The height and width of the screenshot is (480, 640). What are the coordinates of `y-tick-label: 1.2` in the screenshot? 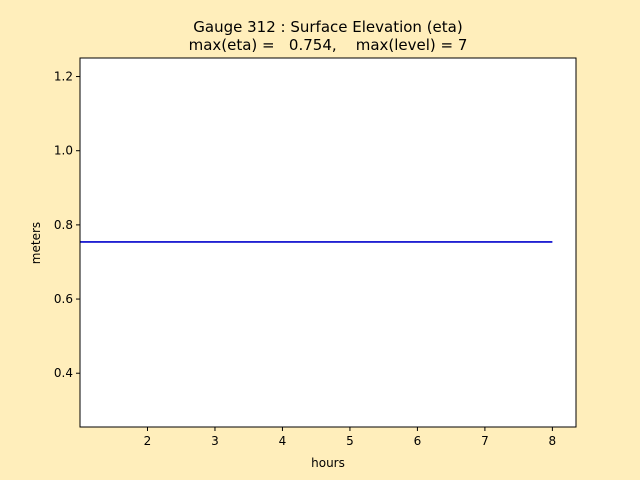 It's located at (63, 77).